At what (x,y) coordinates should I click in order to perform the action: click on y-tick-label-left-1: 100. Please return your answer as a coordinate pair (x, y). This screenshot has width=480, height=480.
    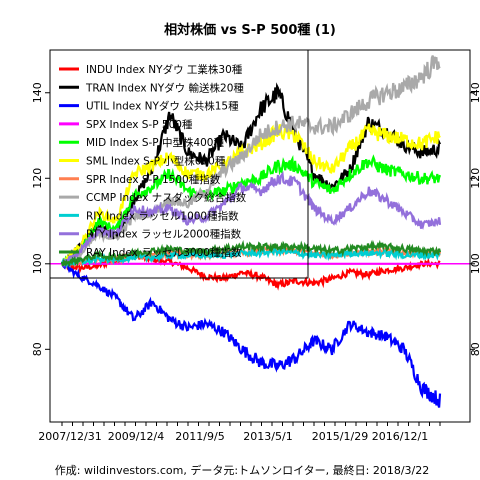
    Looking at the image, I should click on (37, 263).